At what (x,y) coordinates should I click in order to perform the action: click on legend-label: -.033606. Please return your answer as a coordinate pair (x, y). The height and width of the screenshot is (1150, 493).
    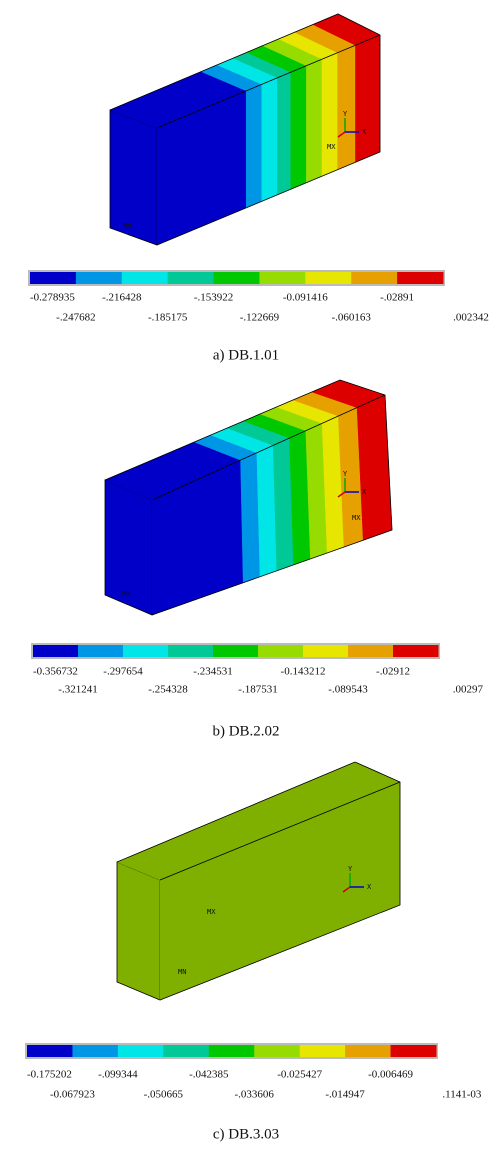
    Looking at the image, I should click on (255, 1095).